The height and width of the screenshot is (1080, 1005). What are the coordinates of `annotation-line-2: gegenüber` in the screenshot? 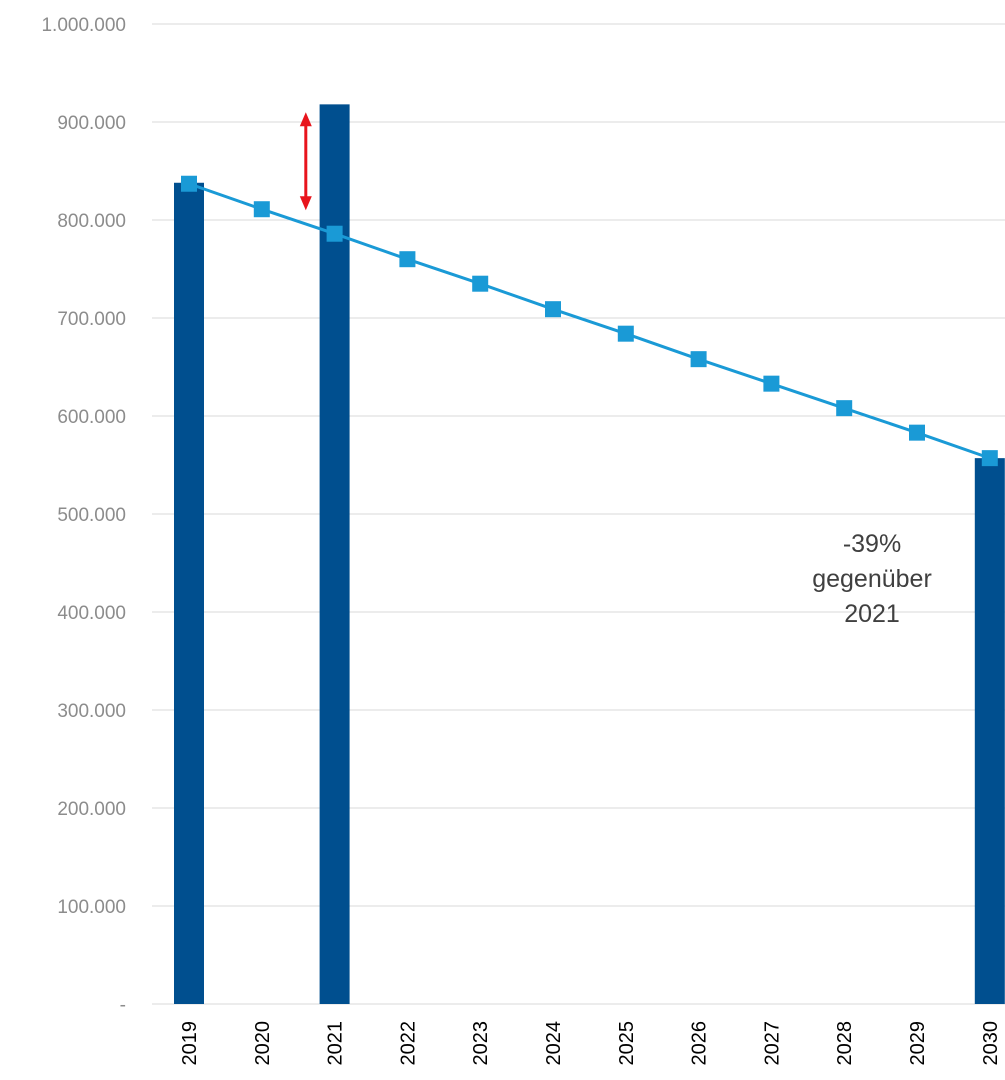 It's located at (872, 579).